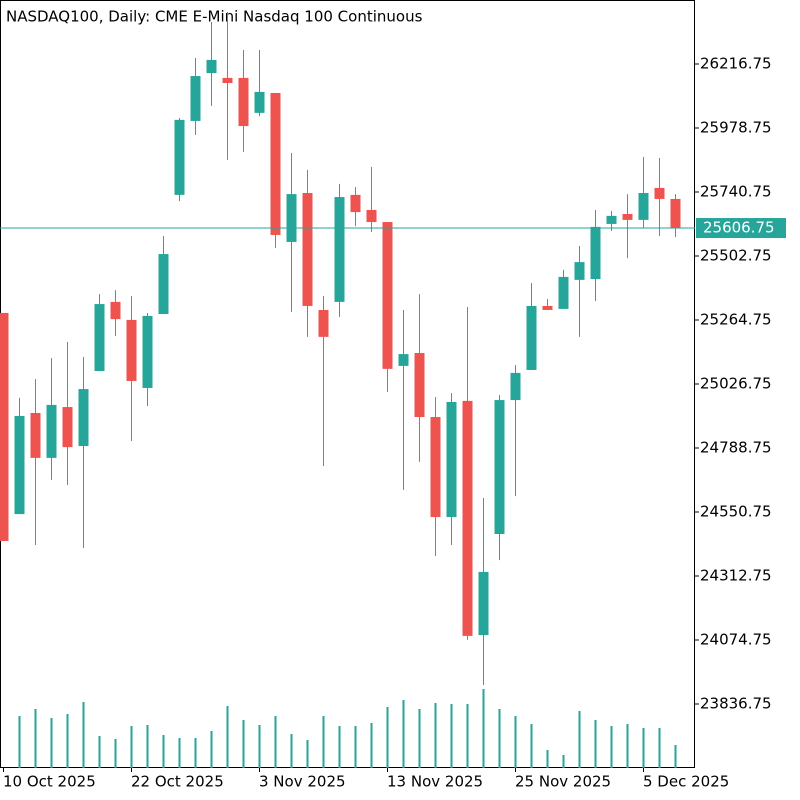  What do you see at coordinates (435, 782) in the screenshot?
I see `x-tick-label: 13 Nov 2025` at bounding box center [435, 782].